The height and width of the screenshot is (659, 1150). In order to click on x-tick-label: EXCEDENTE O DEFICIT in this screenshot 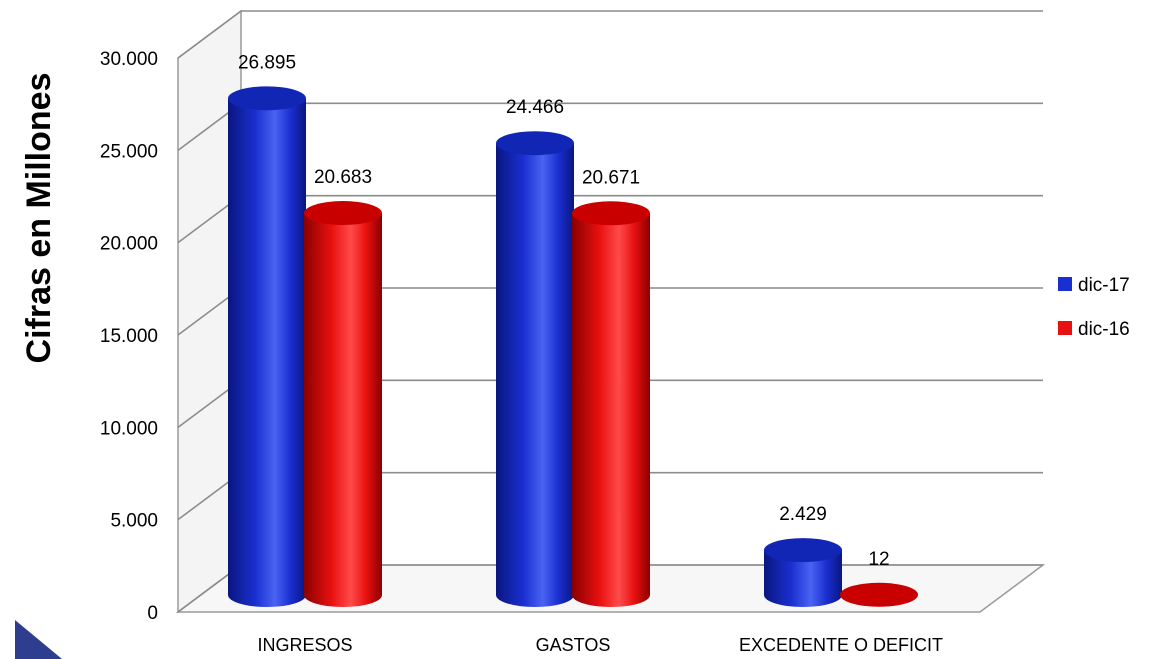, I will do `click(841, 645)`.